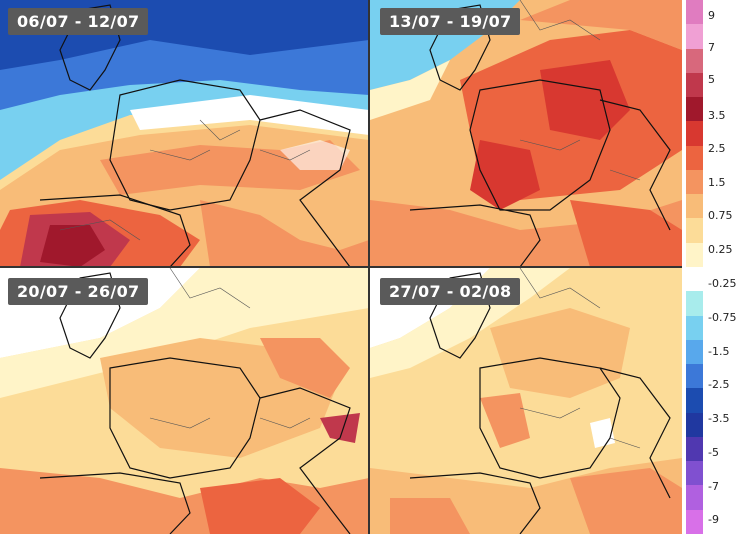 This screenshot has width=738, height=534. I want to click on panel-divider-horizontal, so click(341, 267).